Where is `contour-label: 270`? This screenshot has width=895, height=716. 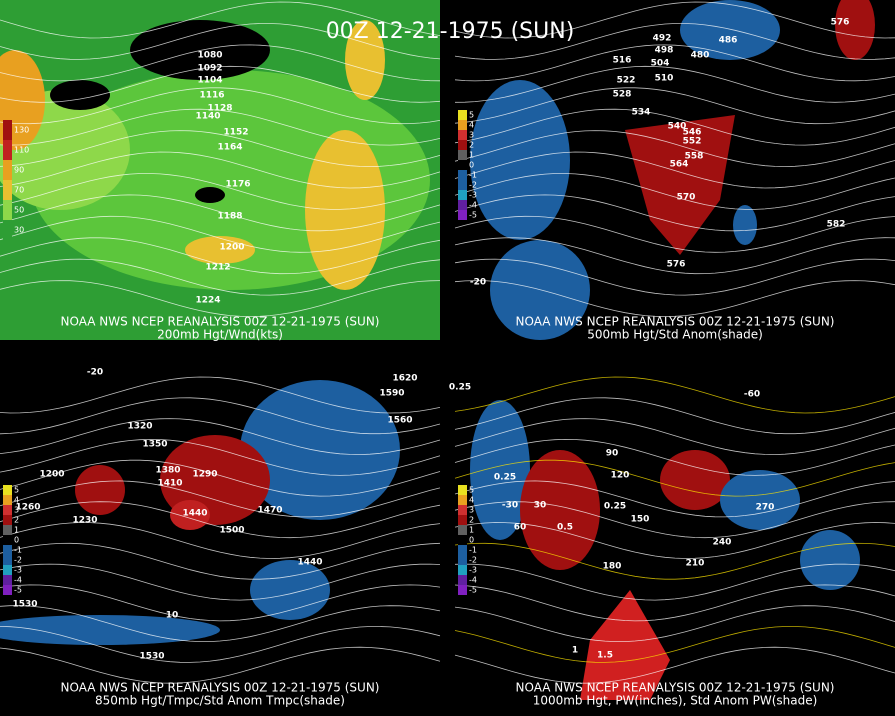
contour-label: 270 is located at coordinates (765, 508).